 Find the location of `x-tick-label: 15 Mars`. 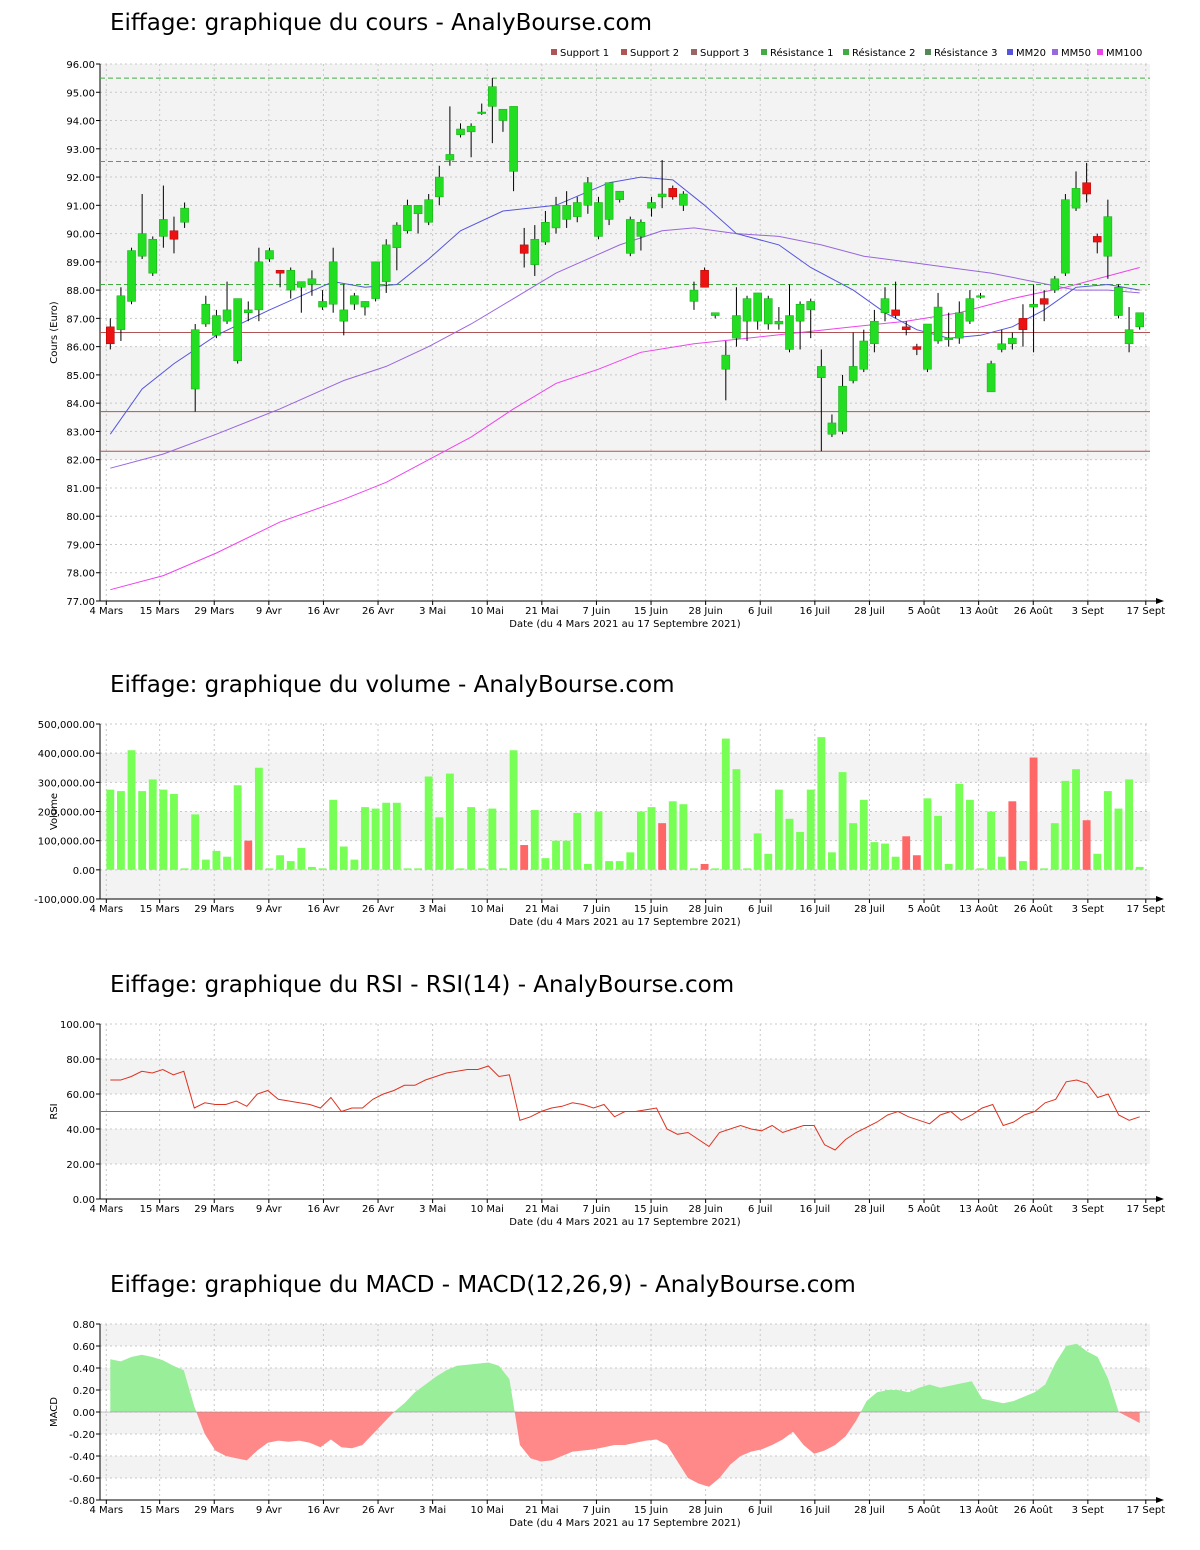

x-tick-label: 15 Mars is located at coordinates (160, 1510).